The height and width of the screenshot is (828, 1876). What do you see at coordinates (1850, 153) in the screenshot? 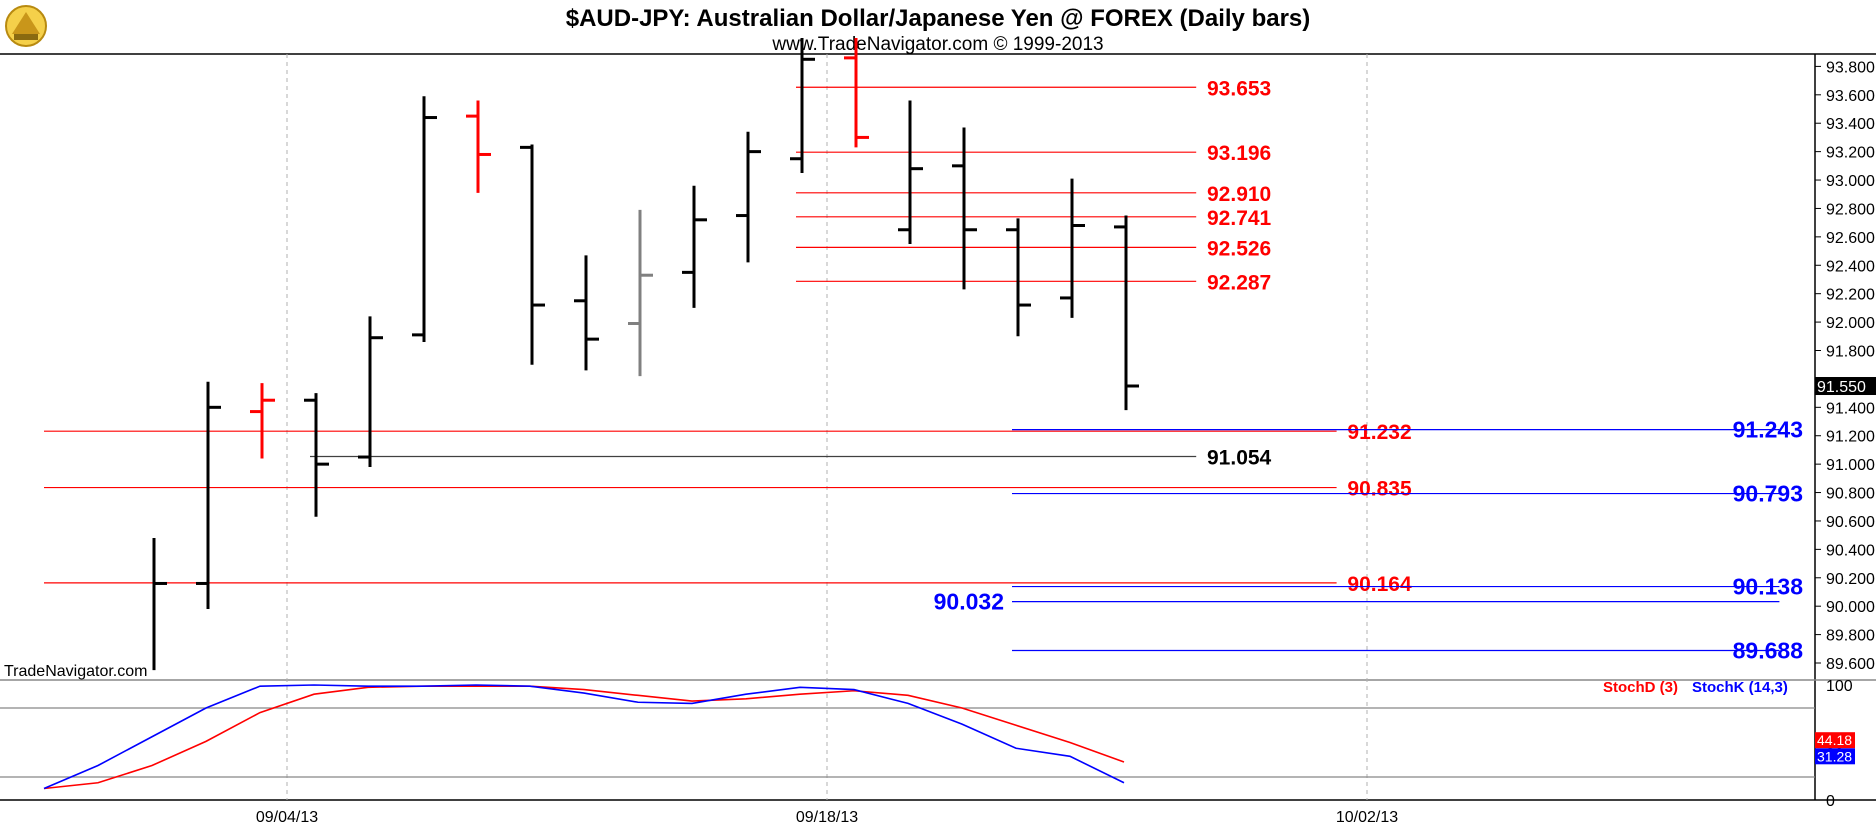
I see `price-tick-label: 93.200` at bounding box center [1850, 153].